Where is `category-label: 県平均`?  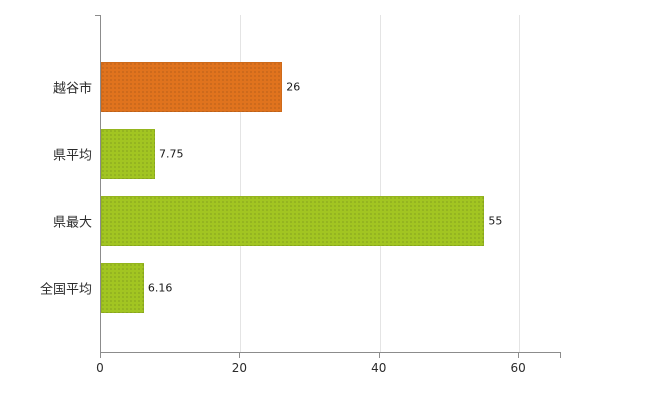
category-label: 県平均 is located at coordinates (72, 155).